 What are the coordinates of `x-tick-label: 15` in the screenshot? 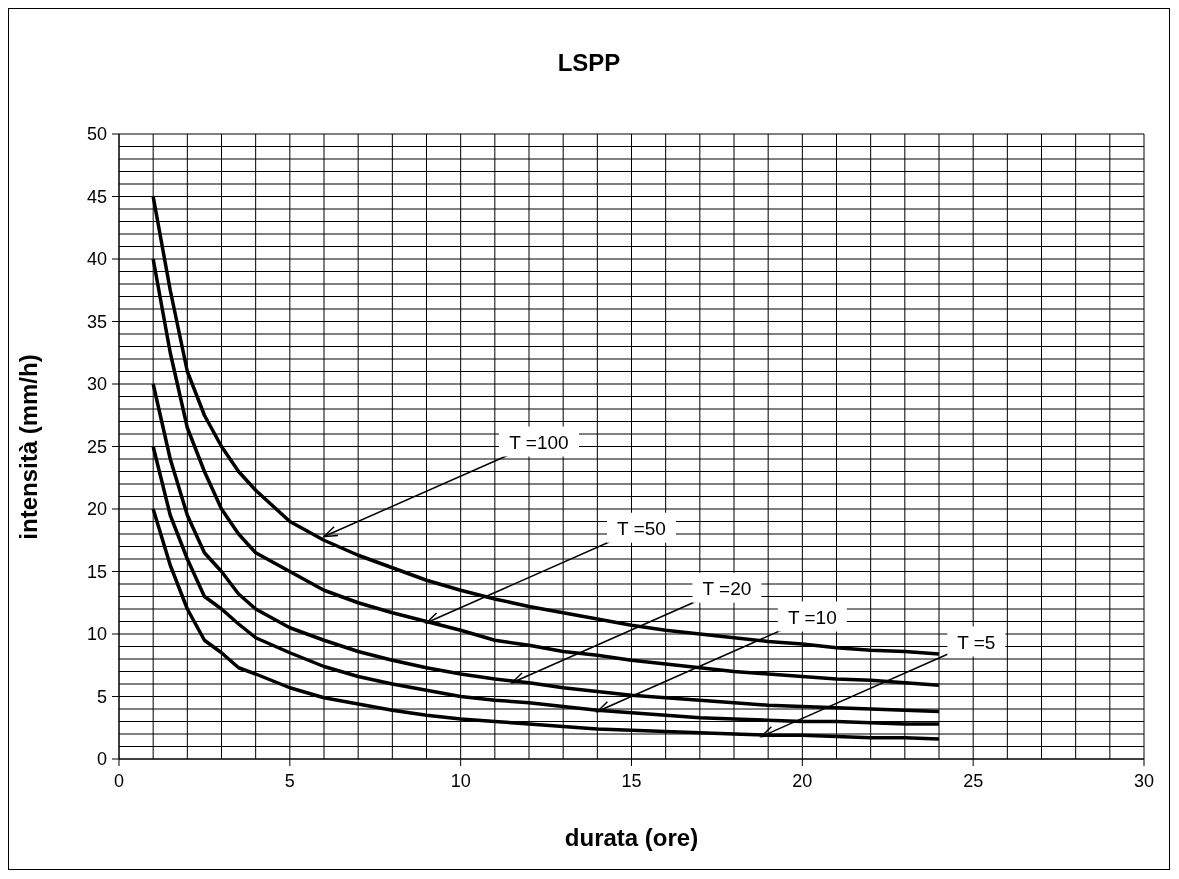 It's located at (631, 781).